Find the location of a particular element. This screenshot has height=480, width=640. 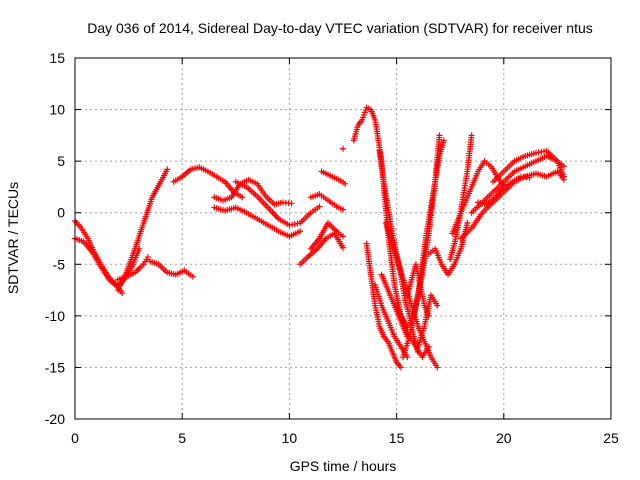

y-tick-label: -15 is located at coordinates (55, 367).